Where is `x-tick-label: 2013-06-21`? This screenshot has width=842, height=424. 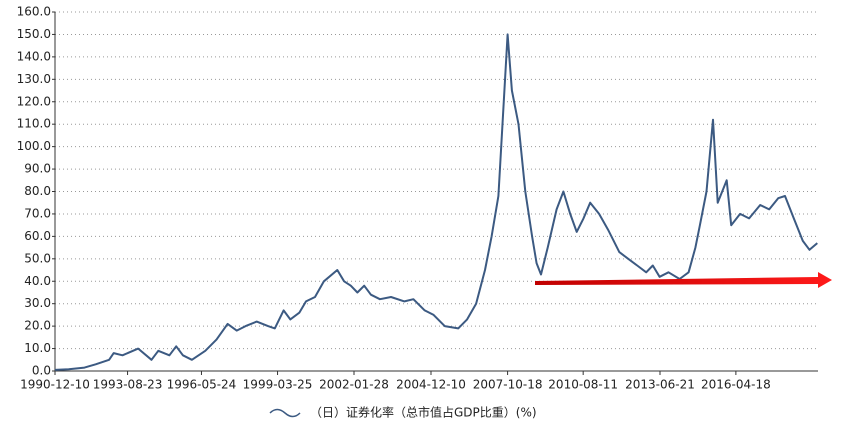 x-tick-label: 2013-06-21 is located at coordinates (660, 385).